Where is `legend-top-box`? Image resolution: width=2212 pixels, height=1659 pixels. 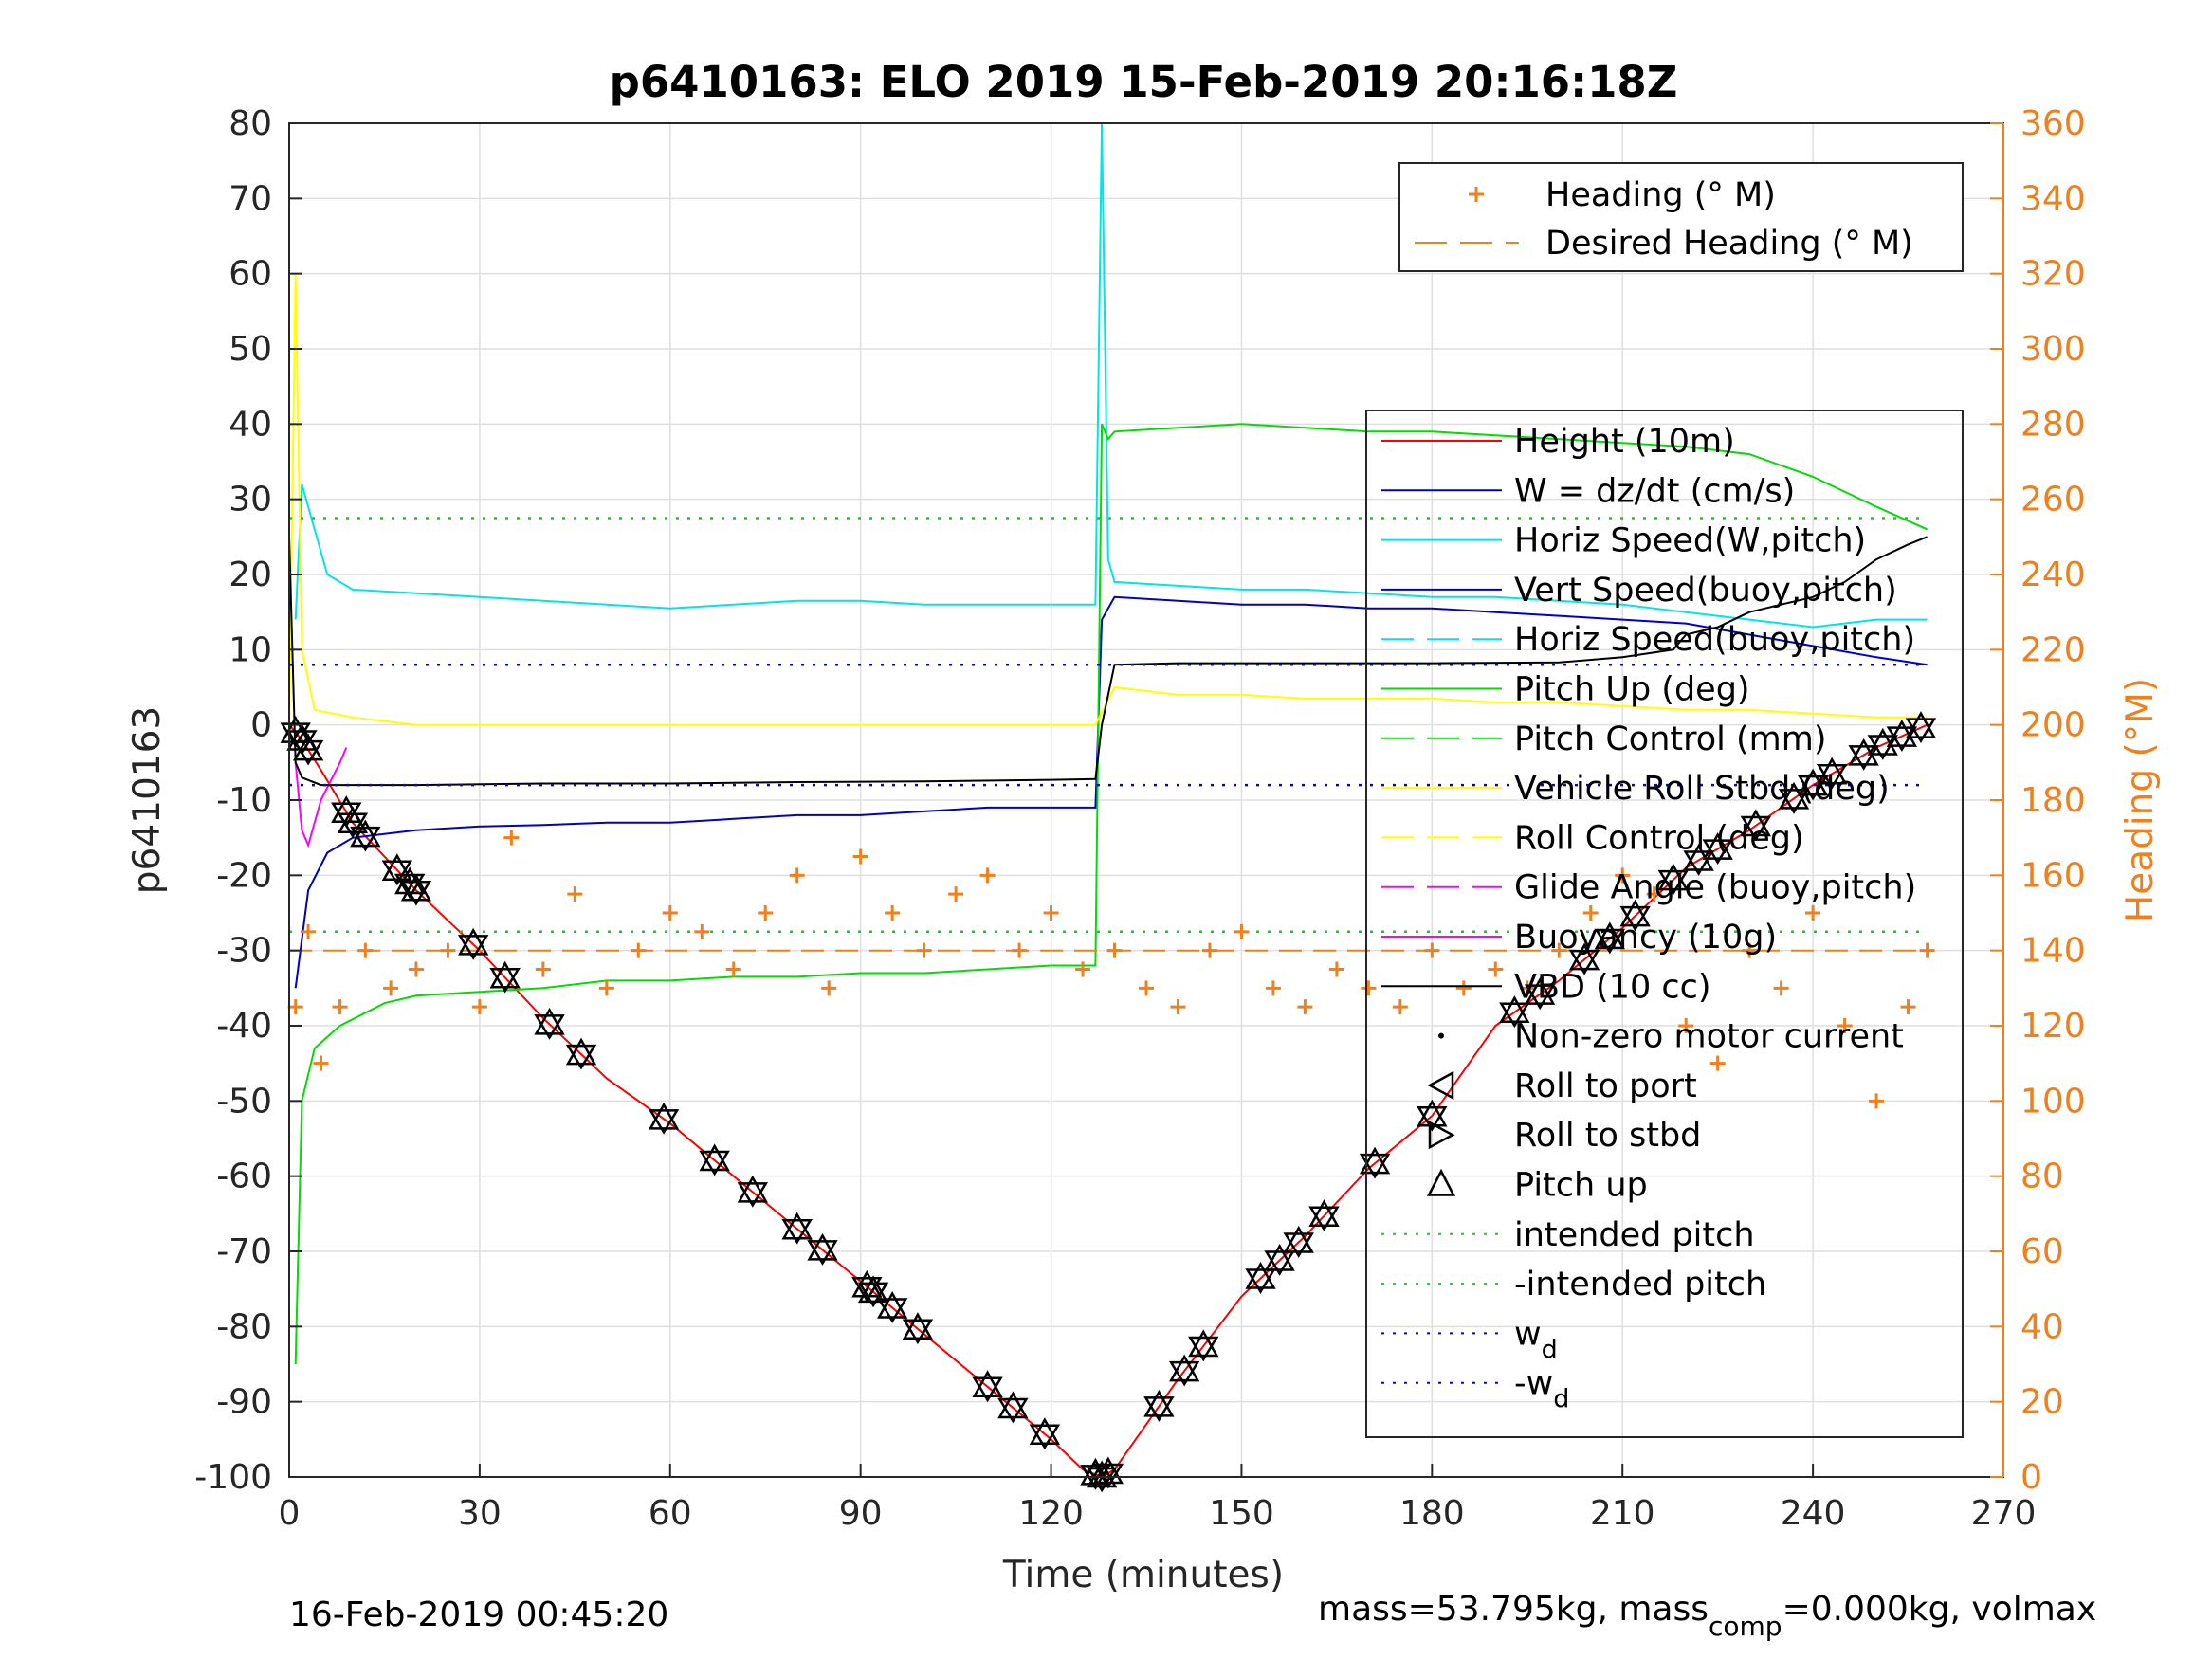
legend-top-box is located at coordinates (1681, 217).